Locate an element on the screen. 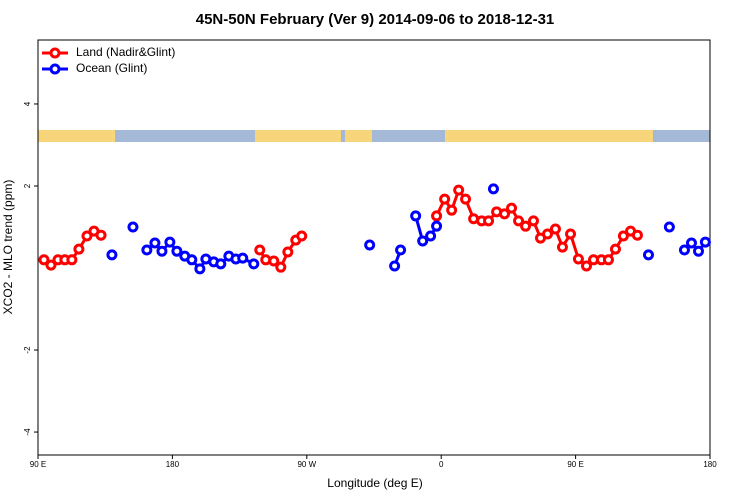 This screenshot has height=500, width=750. y-tick-label: -4 is located at coordinates (27, 432).